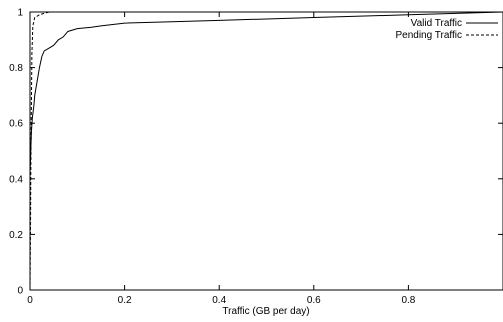 The height and width of the screenshot is (322, 503). What do you see at coordinates (408, 300) in the screenshot?
I see `x-tick-label: 0.8` at bounding box center [408, 300].